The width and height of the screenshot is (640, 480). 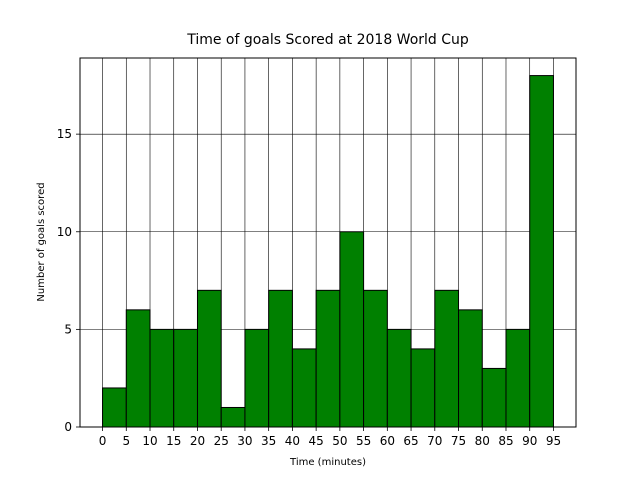 I want to click on x-tick-label: 40, so click(x=292, y=441).